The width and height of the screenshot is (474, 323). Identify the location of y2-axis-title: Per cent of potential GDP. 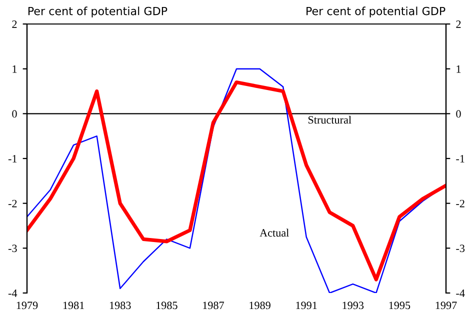
(376, 12).